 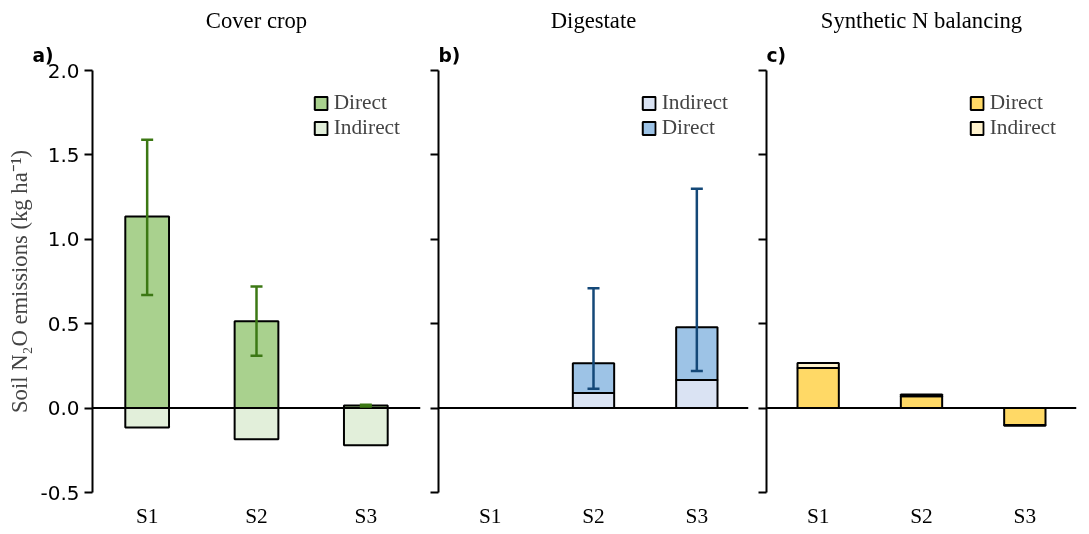 I want to click on y-tick-label: -0.5, so click(x=60, y=492).